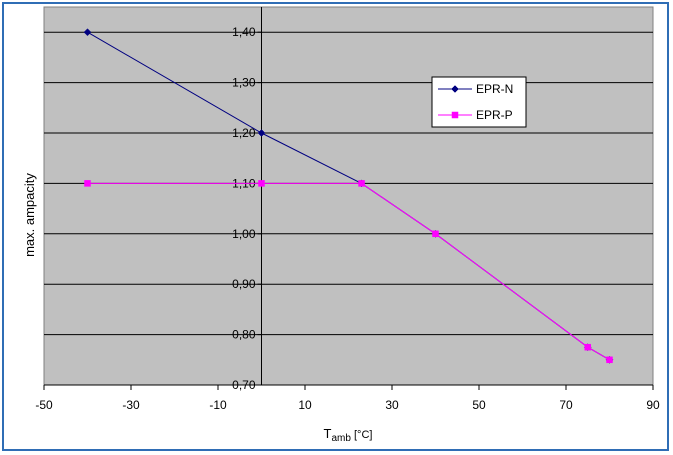 The image size is (673, 455). Describe the element at coordinates (244, 385) in the screenshot. I see `y-tick-label: 0,70` at that location.